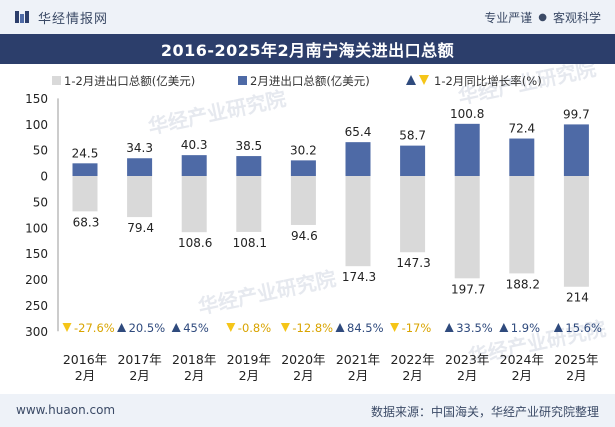 This screenshot has width=615, height=427. Describe the element at coordinates (66, 410) in the screenshot. I see `footer-url: www.huaon.com` at that location.